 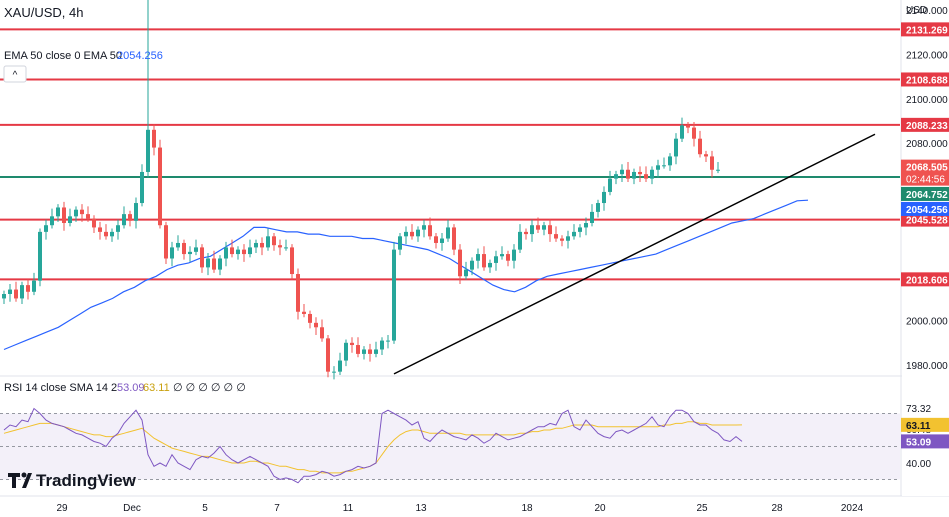 What do you see at coordinates (72, 480) in the screenshot?
I see `tradingview-logo: TradingView` at bounding box center [72, 480].